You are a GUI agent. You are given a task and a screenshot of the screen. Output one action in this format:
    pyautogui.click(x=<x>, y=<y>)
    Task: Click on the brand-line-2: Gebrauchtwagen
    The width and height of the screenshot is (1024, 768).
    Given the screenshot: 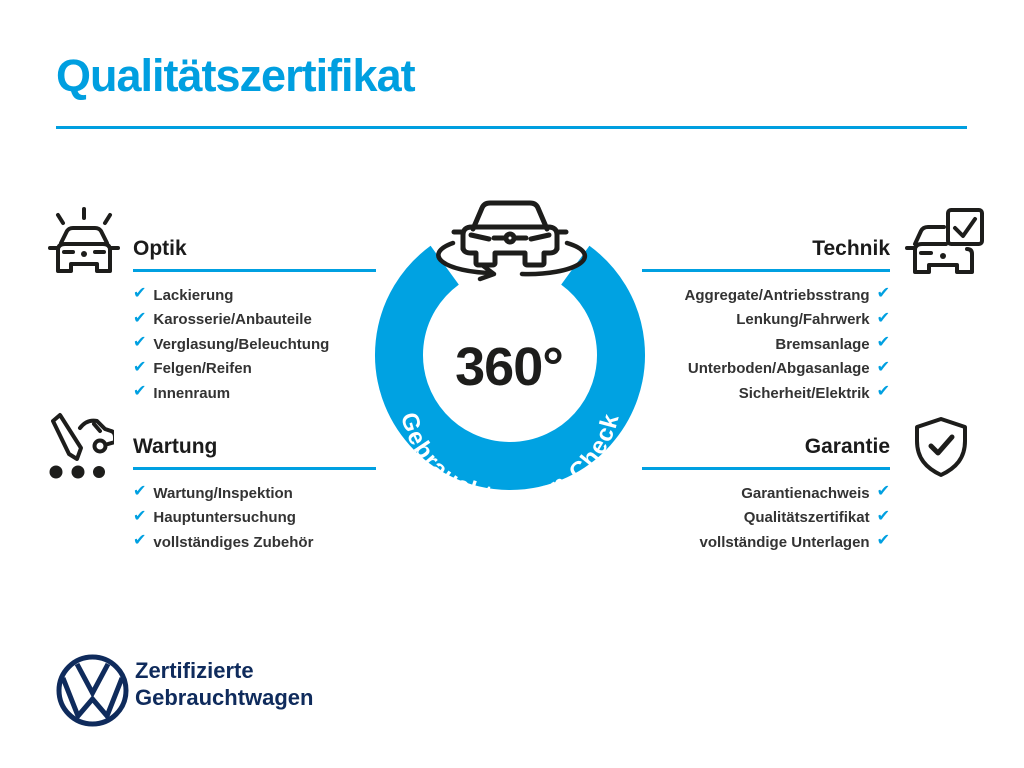 What is the action you would take?
    pyautogui.click(x=224, y=697)
    